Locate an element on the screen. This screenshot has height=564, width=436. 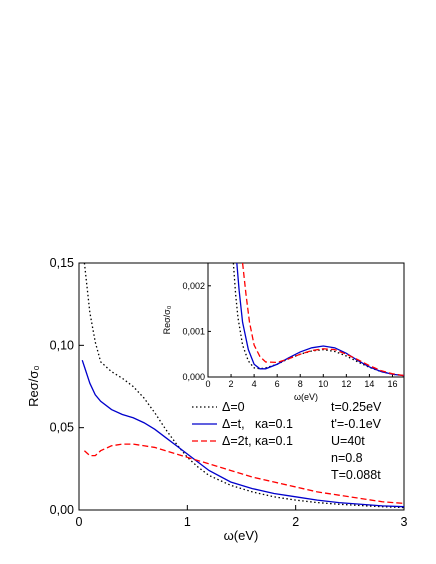
param-hopping-tprime: t'=-0.1eV is located at coordinates (356, 424).